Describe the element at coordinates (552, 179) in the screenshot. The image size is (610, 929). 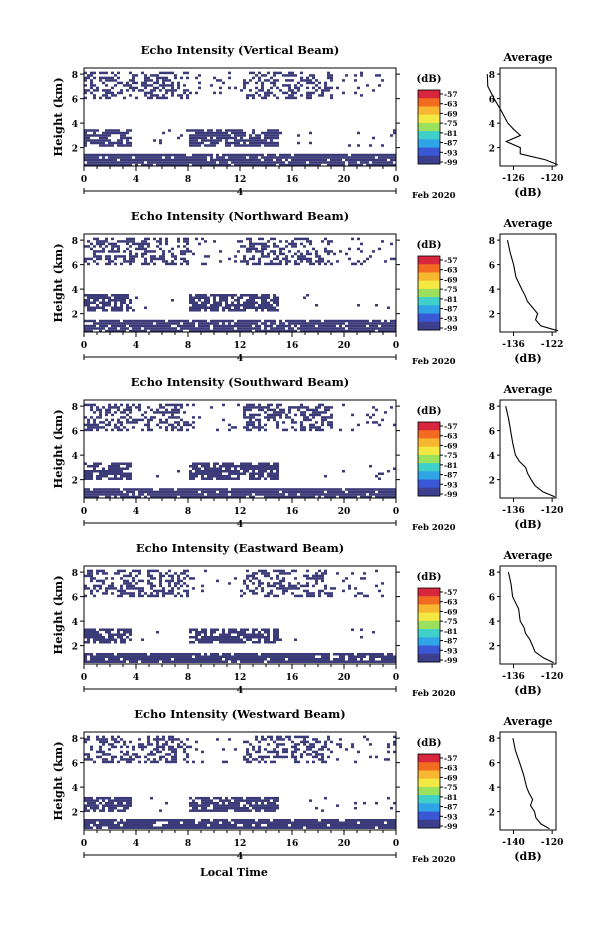
I see `average-x-tick-label: -120` at that location.